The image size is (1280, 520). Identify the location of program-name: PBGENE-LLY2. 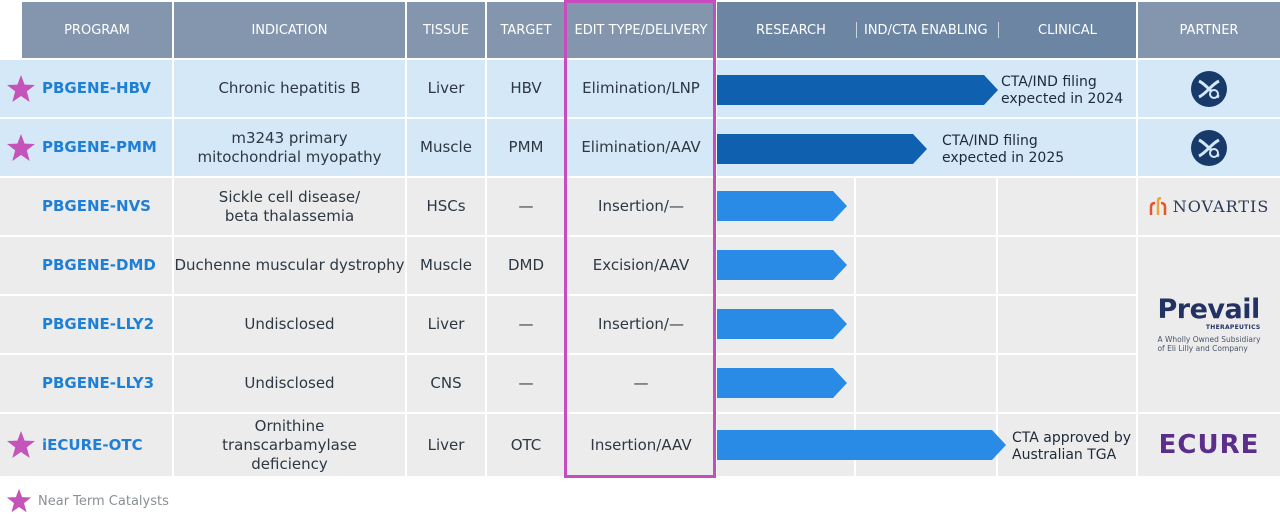
(86, 324).